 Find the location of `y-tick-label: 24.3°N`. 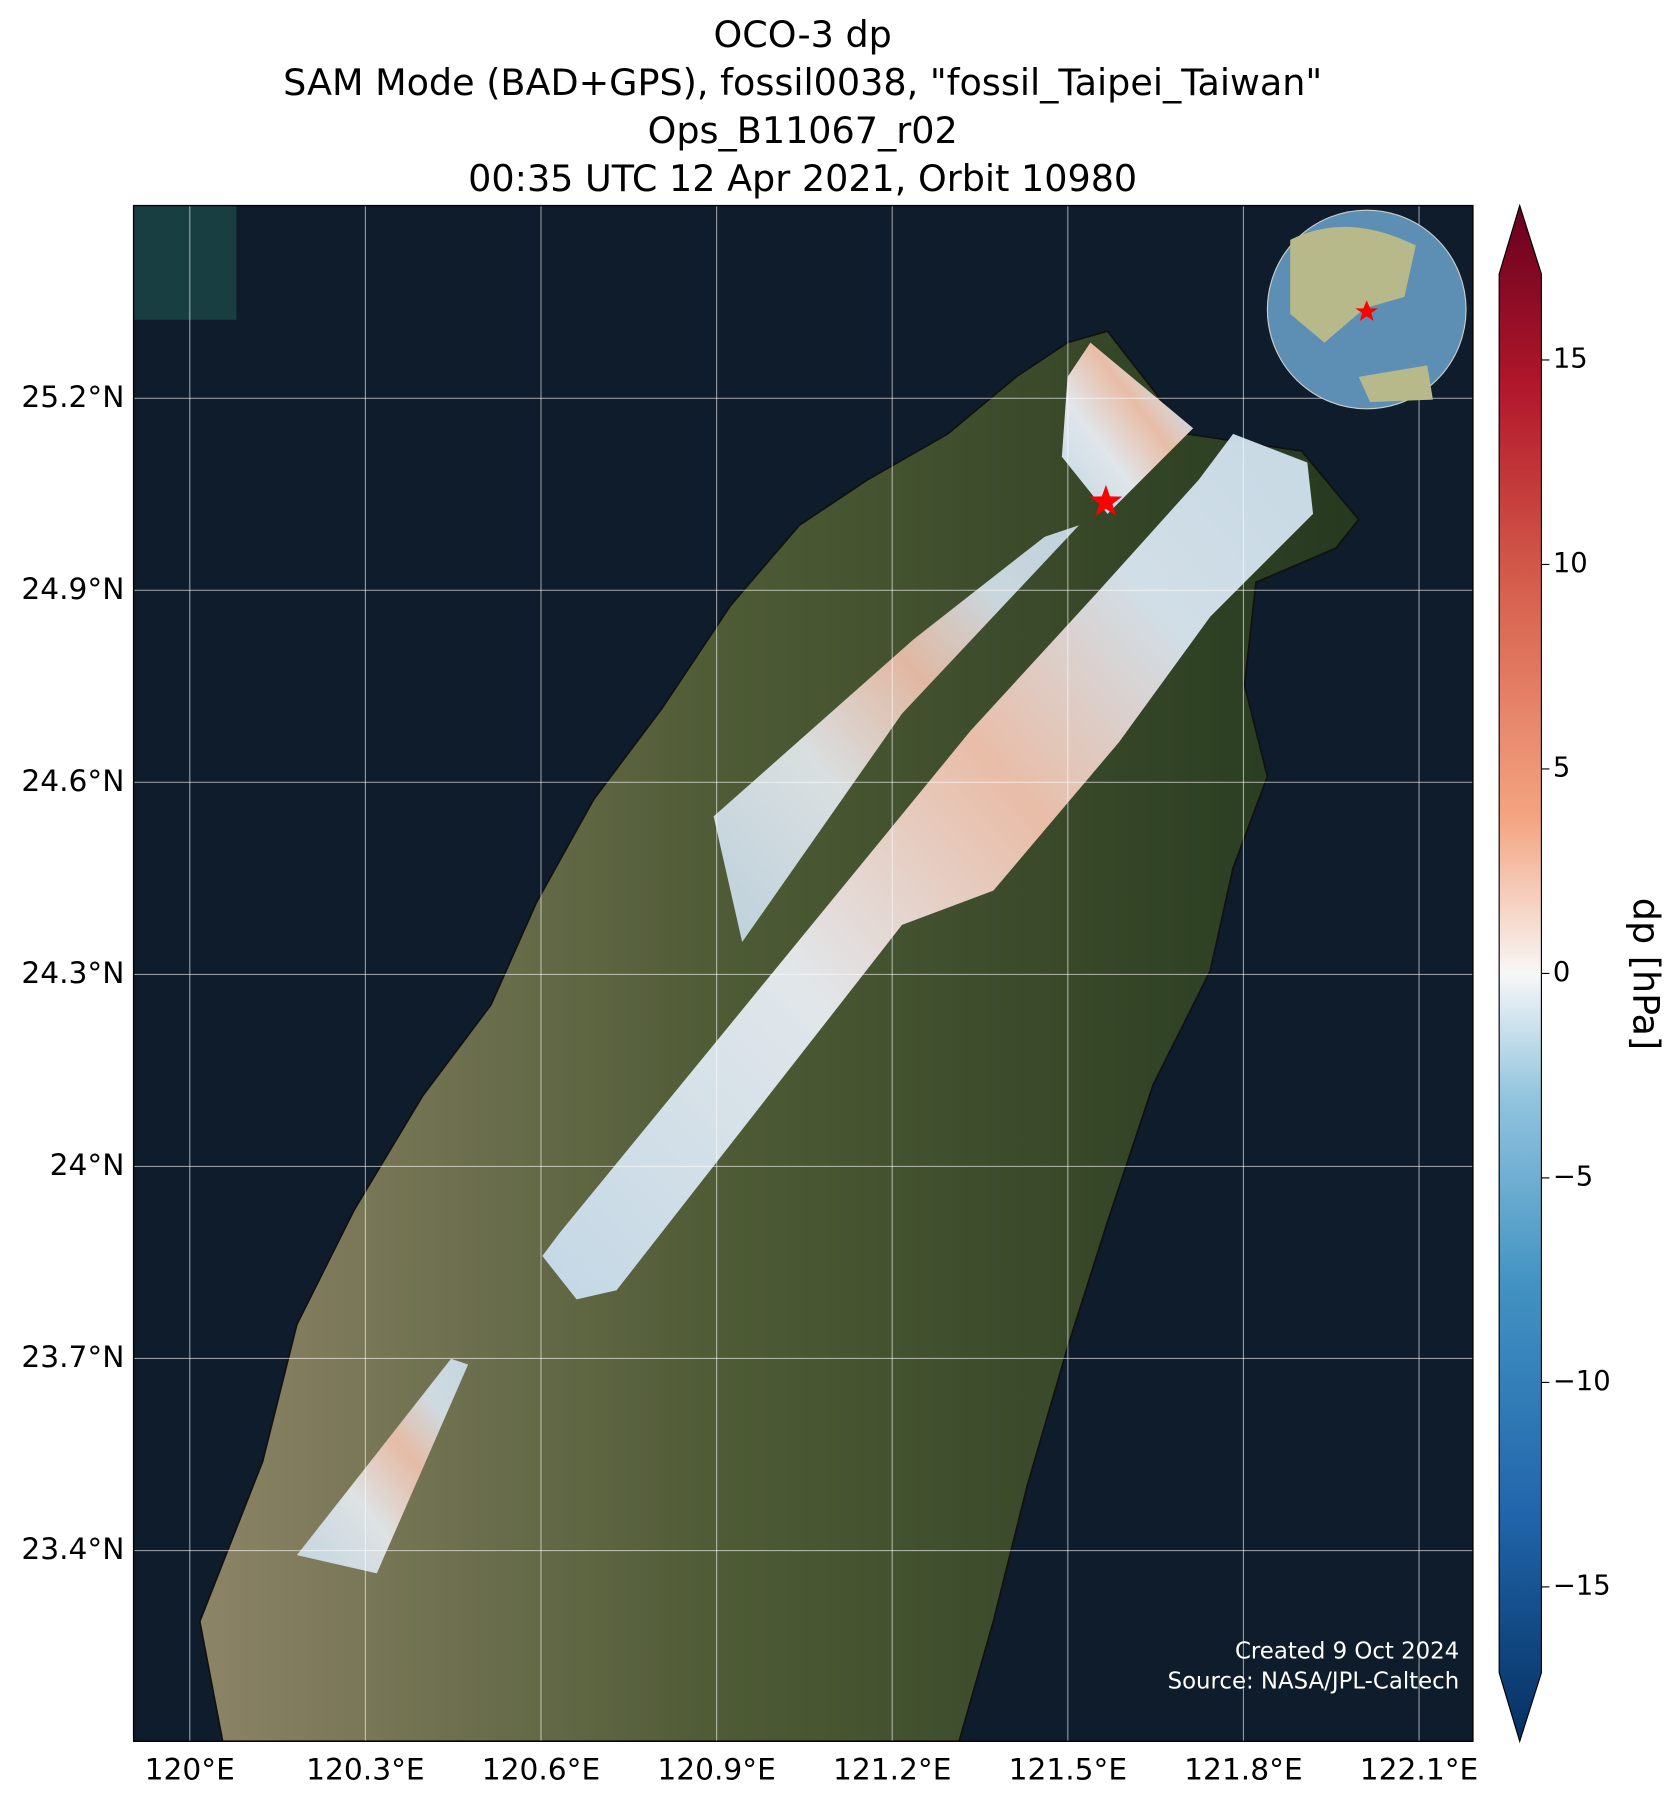

y-tick-label: 24.3°N is located at coordinates (72, 972).